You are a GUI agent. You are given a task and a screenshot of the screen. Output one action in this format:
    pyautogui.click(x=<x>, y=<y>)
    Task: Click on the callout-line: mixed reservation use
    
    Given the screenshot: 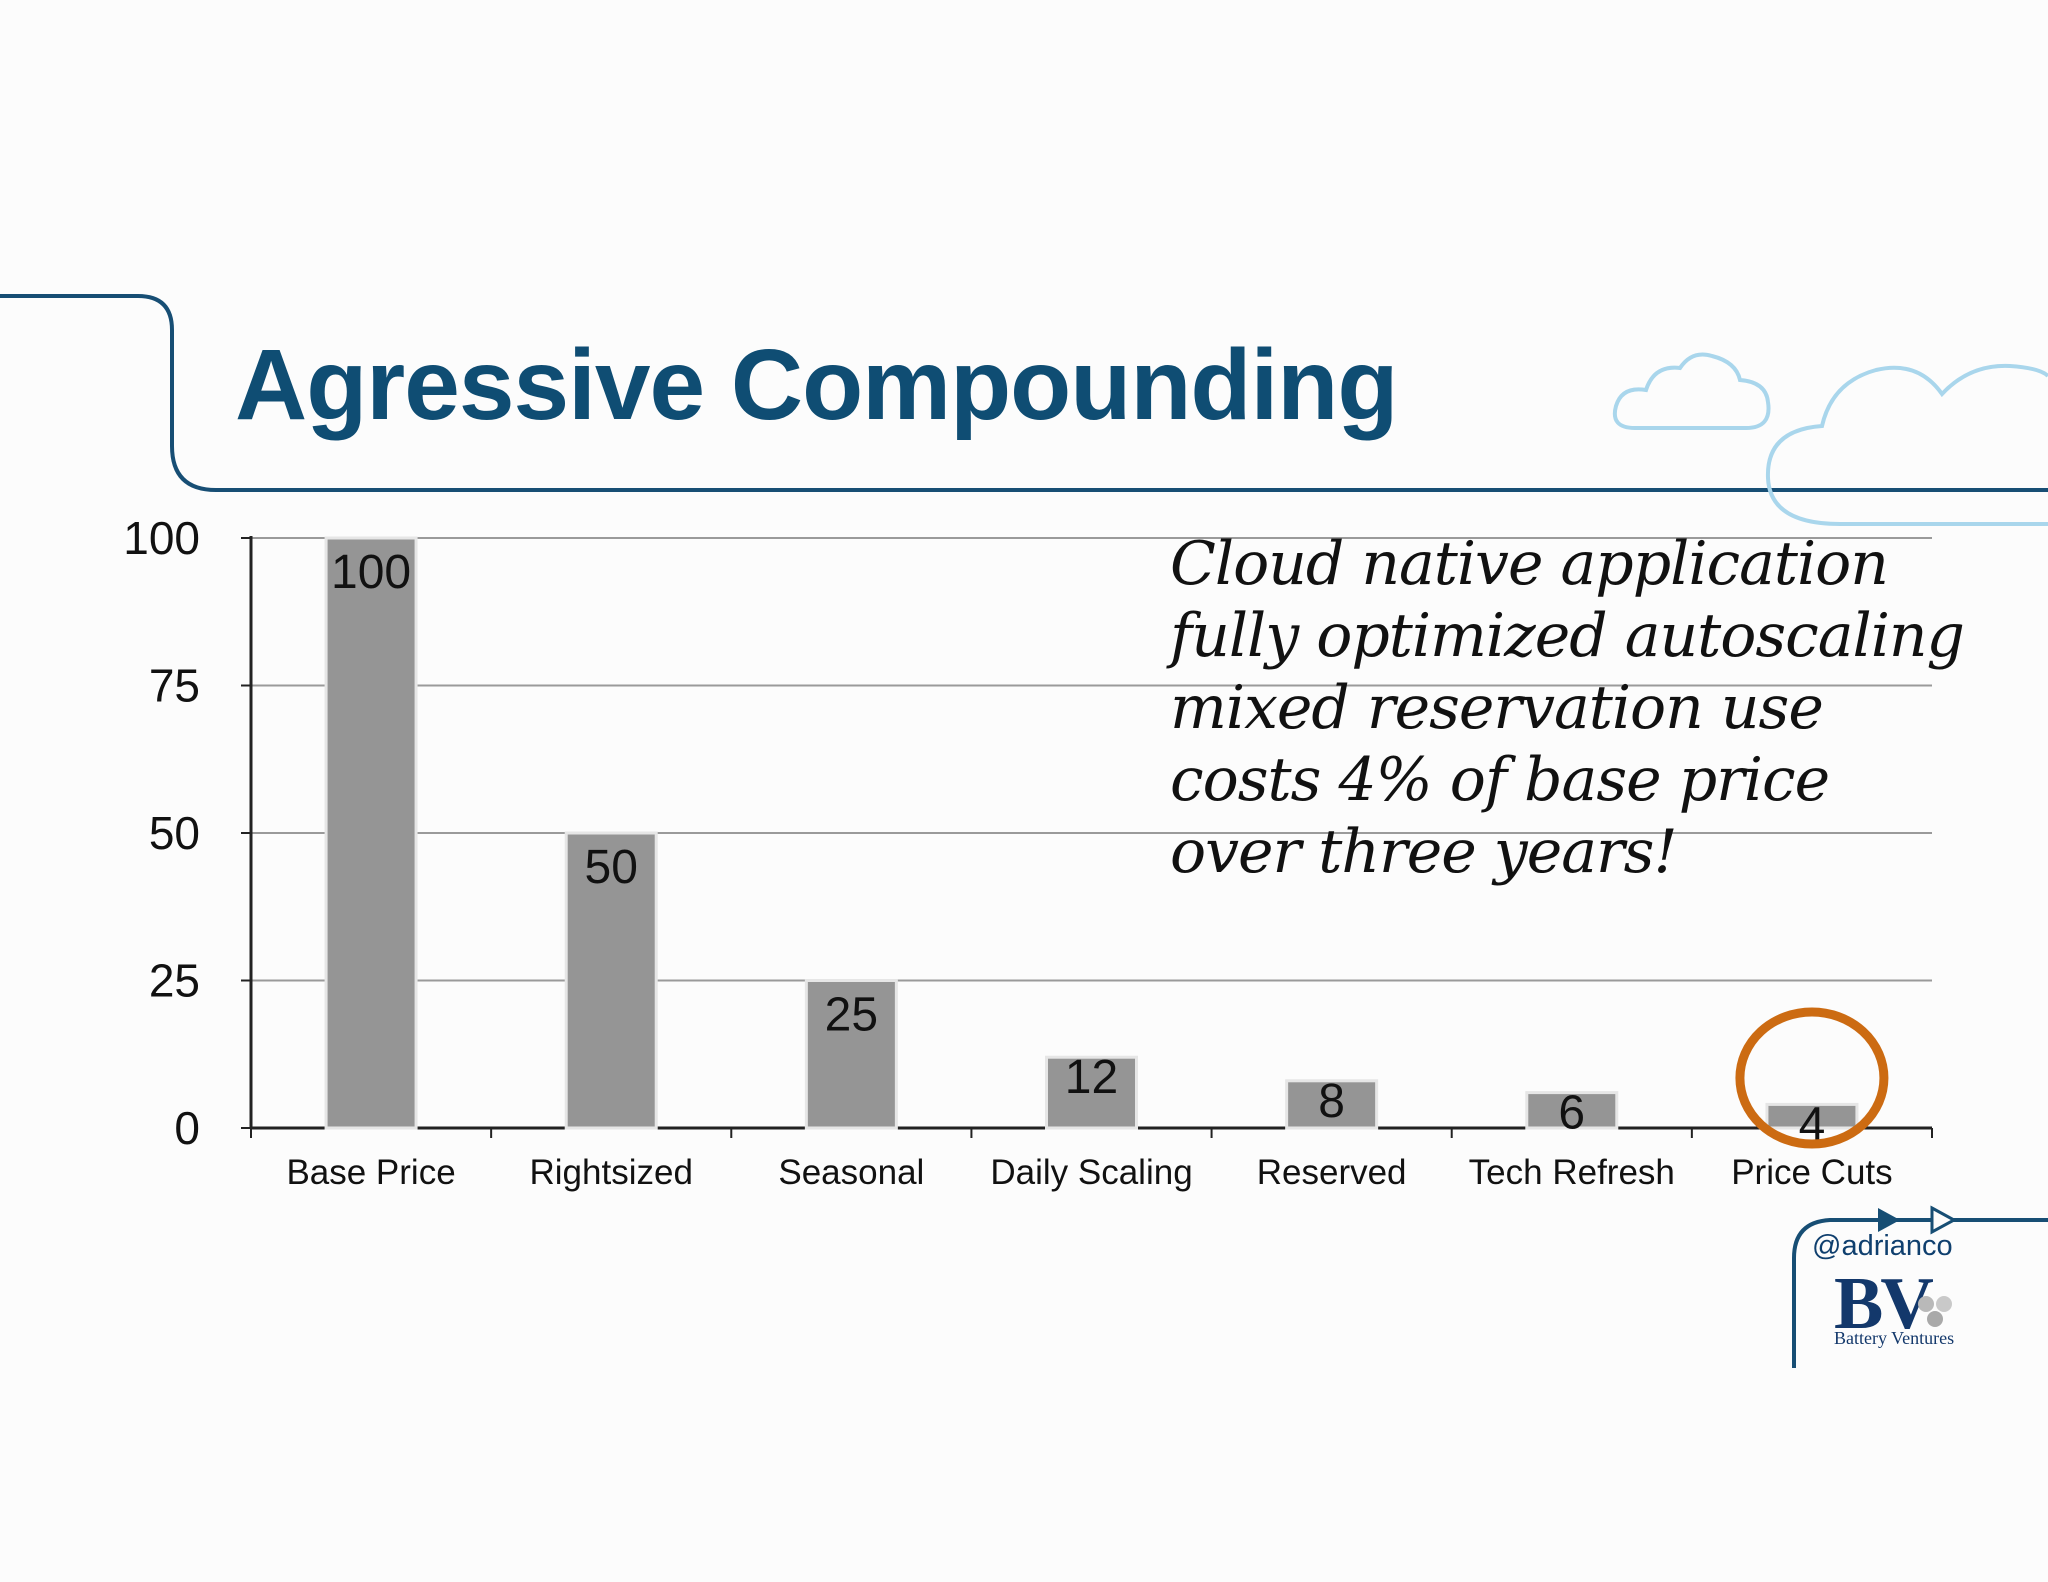 What is the action you would take?
    pyautogui.click(x=1497, y=708)
    